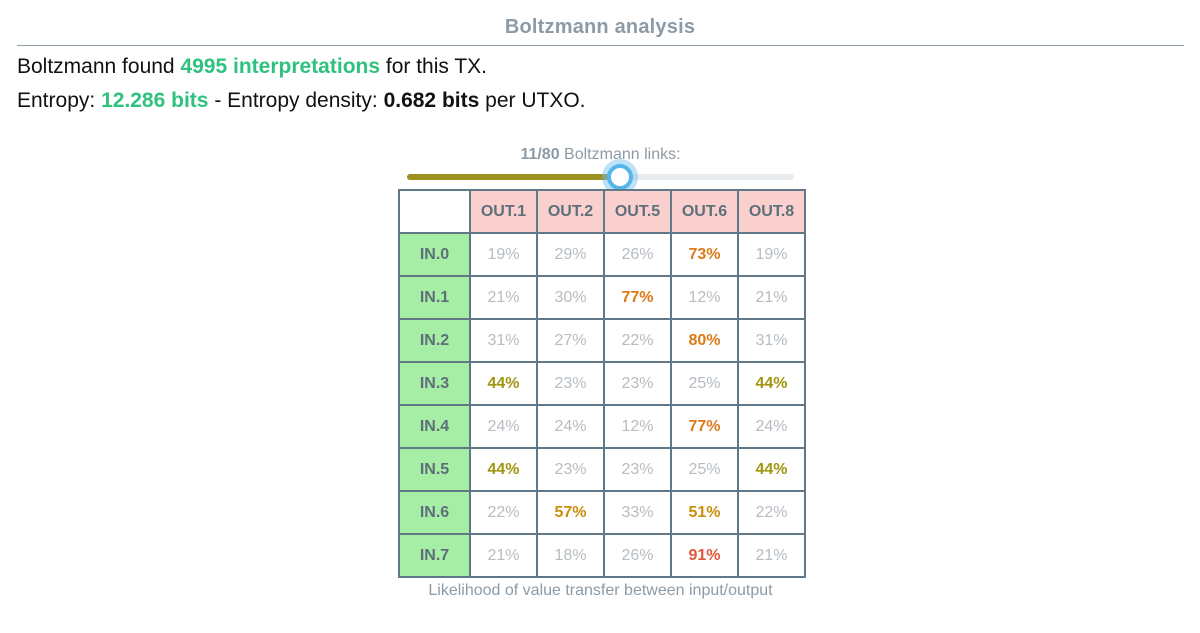 The width and height of the screenshot is (1200, 633). What do you see at coordinates (434, 469) in the screenshot?
I see `input-header: IN.5` at bounding box center [434, 469].